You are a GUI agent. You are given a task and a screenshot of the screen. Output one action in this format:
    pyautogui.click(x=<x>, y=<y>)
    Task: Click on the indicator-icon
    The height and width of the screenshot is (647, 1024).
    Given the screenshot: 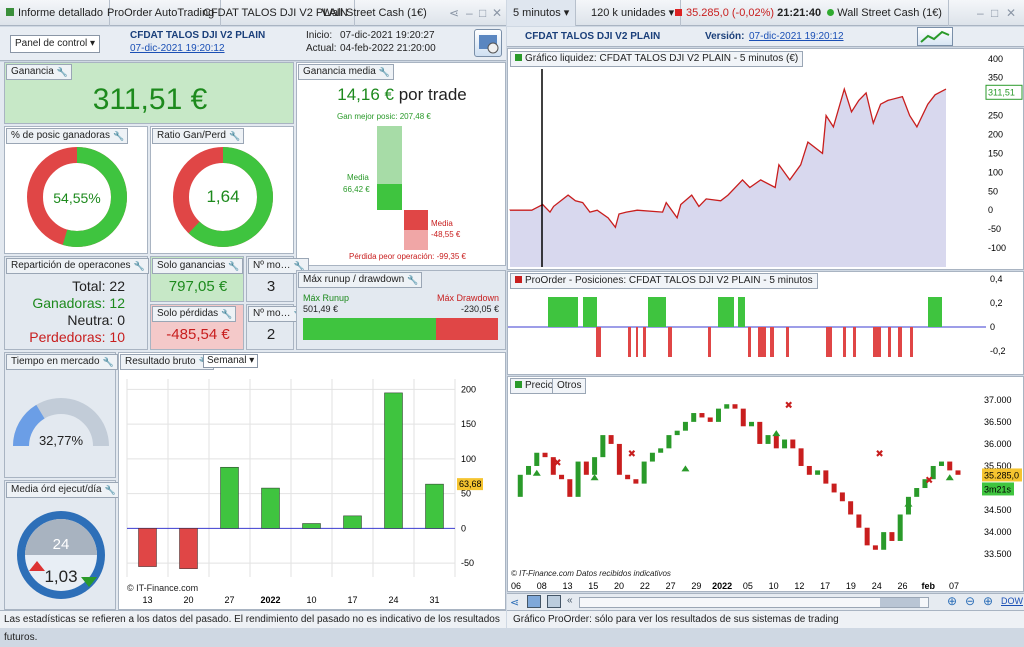 What is the action you would take?
    pyautogui.click(x=554, y=601)
    